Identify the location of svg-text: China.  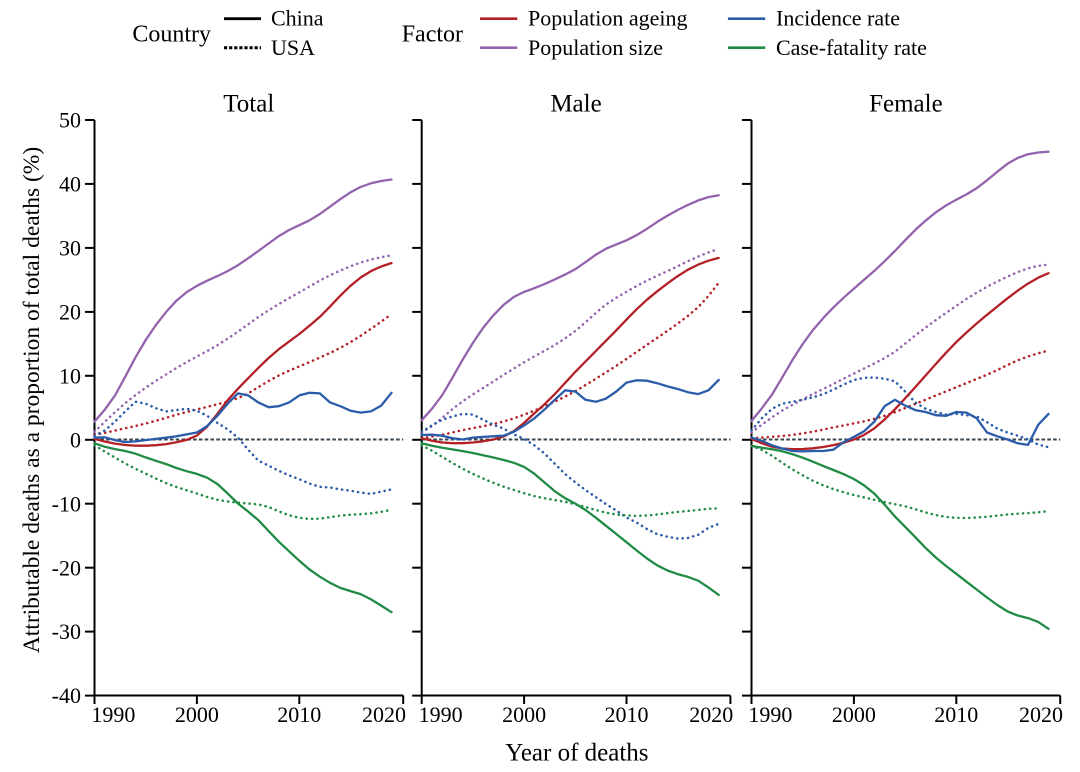
(297, 17).